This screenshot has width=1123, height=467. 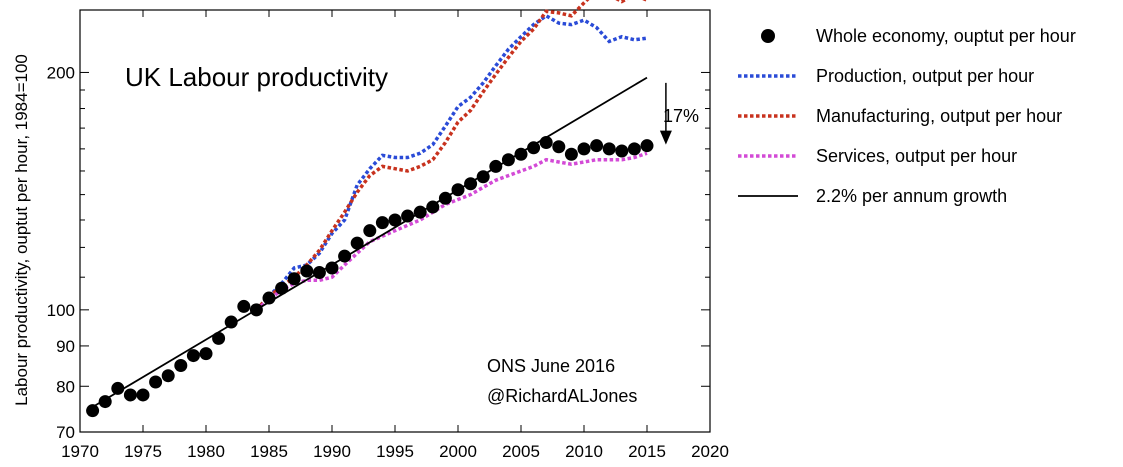 I want to click on legend-entry-1-marker, so click(x=768, y=36).